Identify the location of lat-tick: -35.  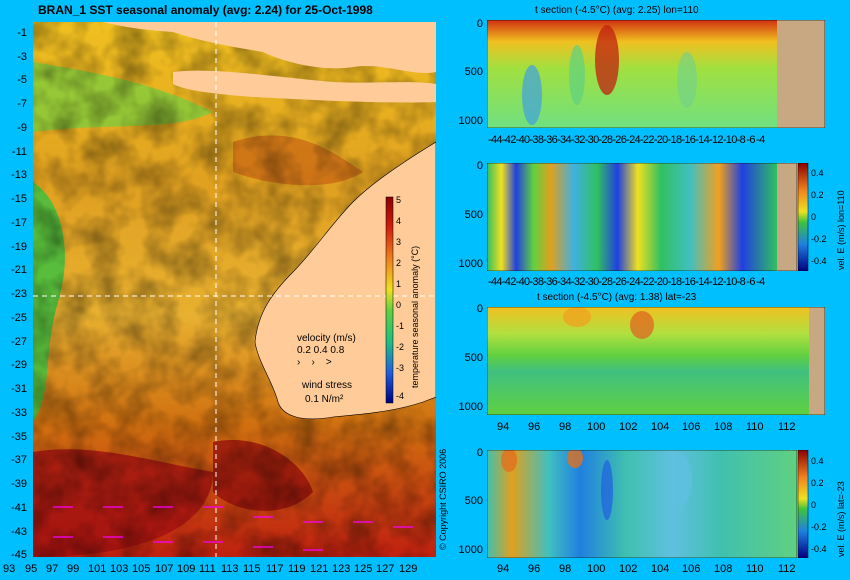
(19, 437).